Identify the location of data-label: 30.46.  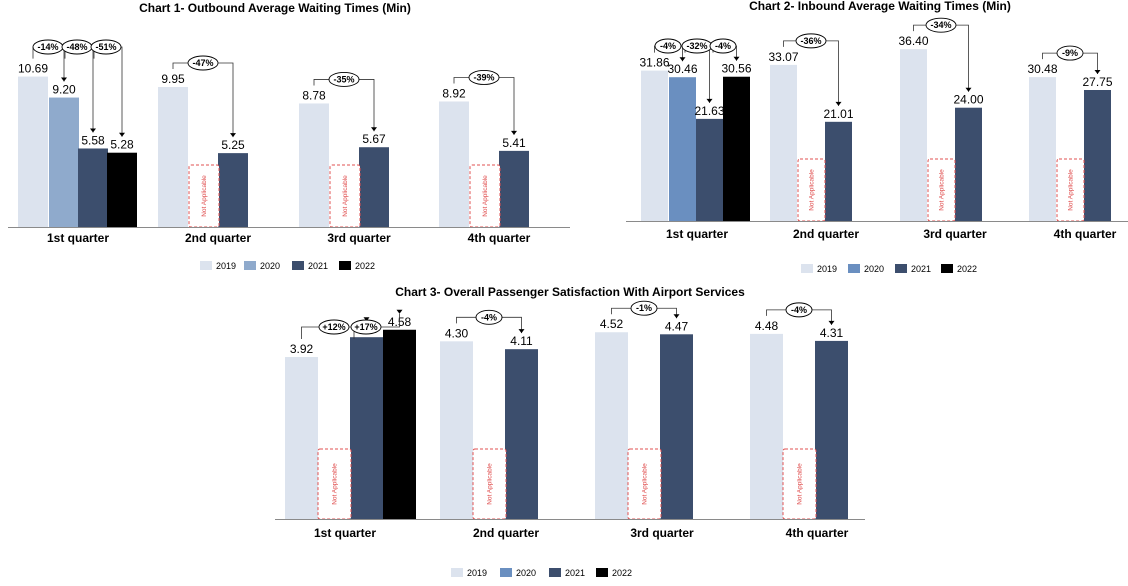
(682, 69).